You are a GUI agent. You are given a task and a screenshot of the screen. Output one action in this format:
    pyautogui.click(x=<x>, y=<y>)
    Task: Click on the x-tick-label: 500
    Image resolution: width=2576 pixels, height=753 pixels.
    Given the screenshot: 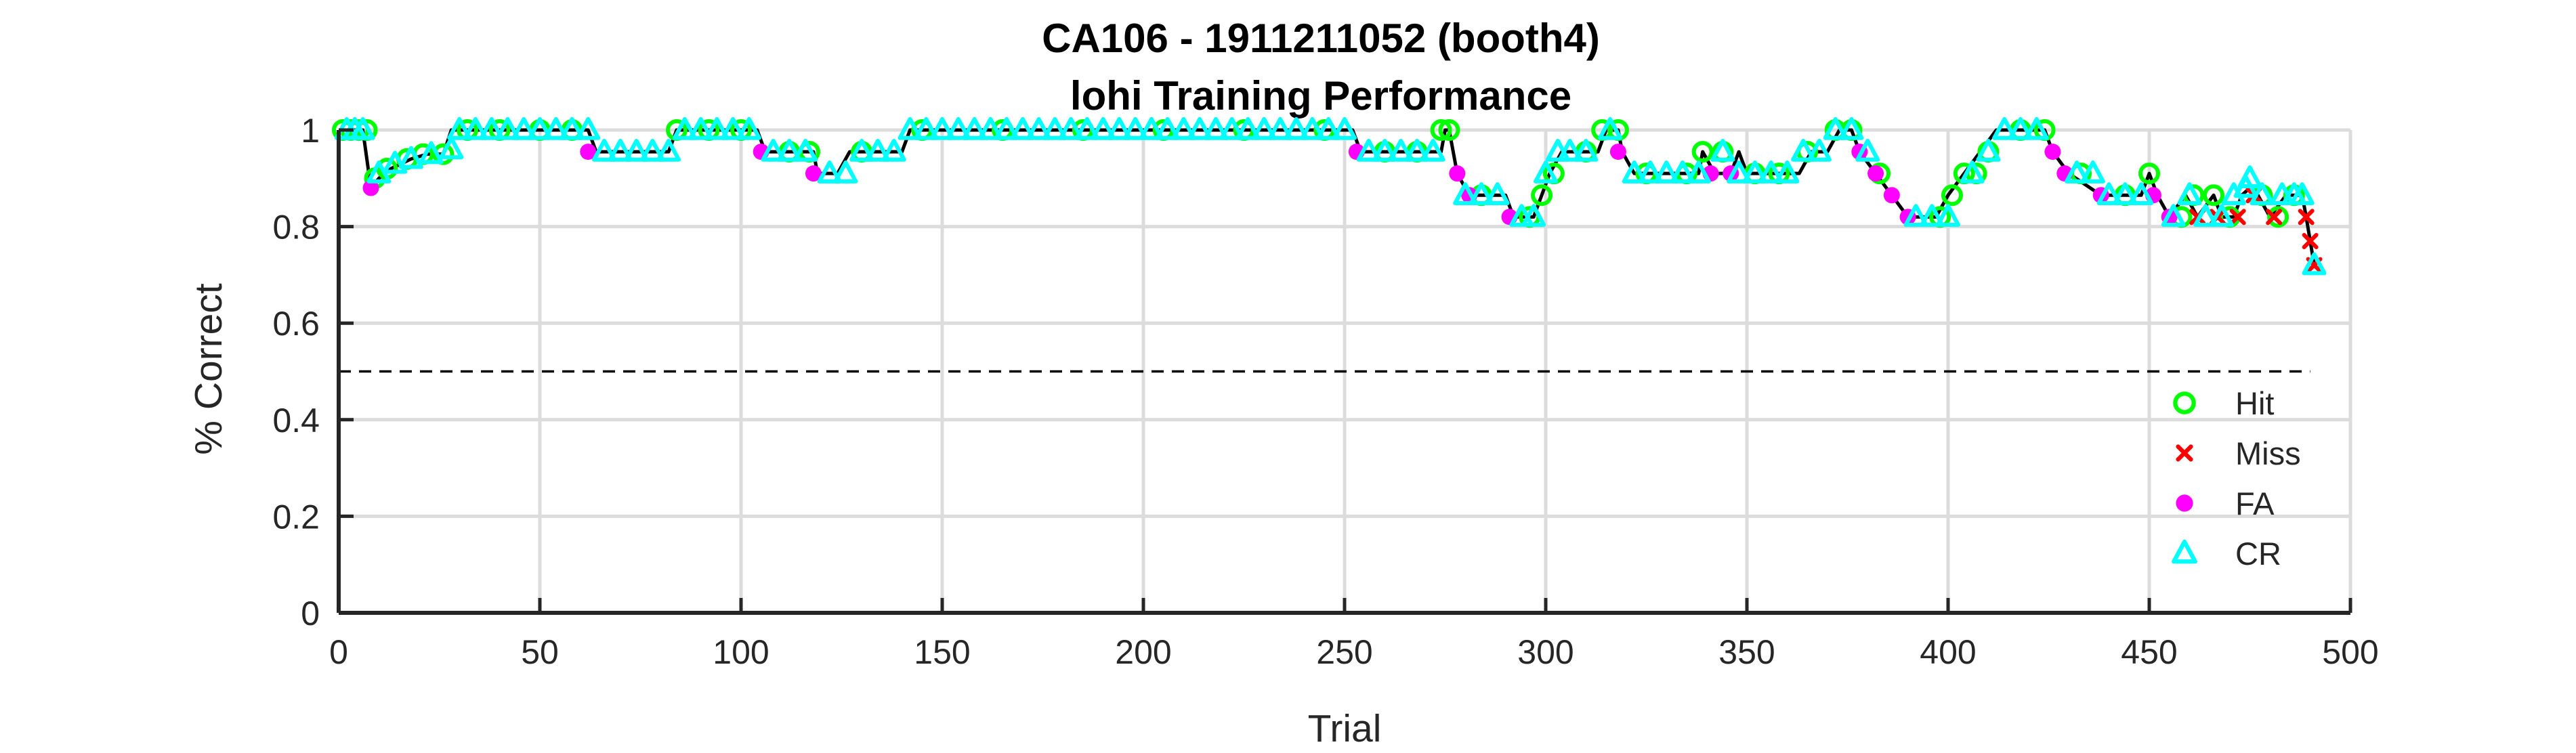 What is the action you would take?
    pyautogui.click(x=2350, y=652)
    